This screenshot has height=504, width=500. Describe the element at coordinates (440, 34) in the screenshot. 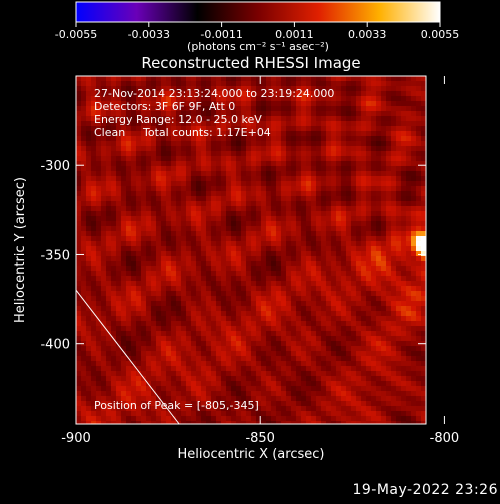

I see `colorbar-tick-label: 0.0055` at that location.